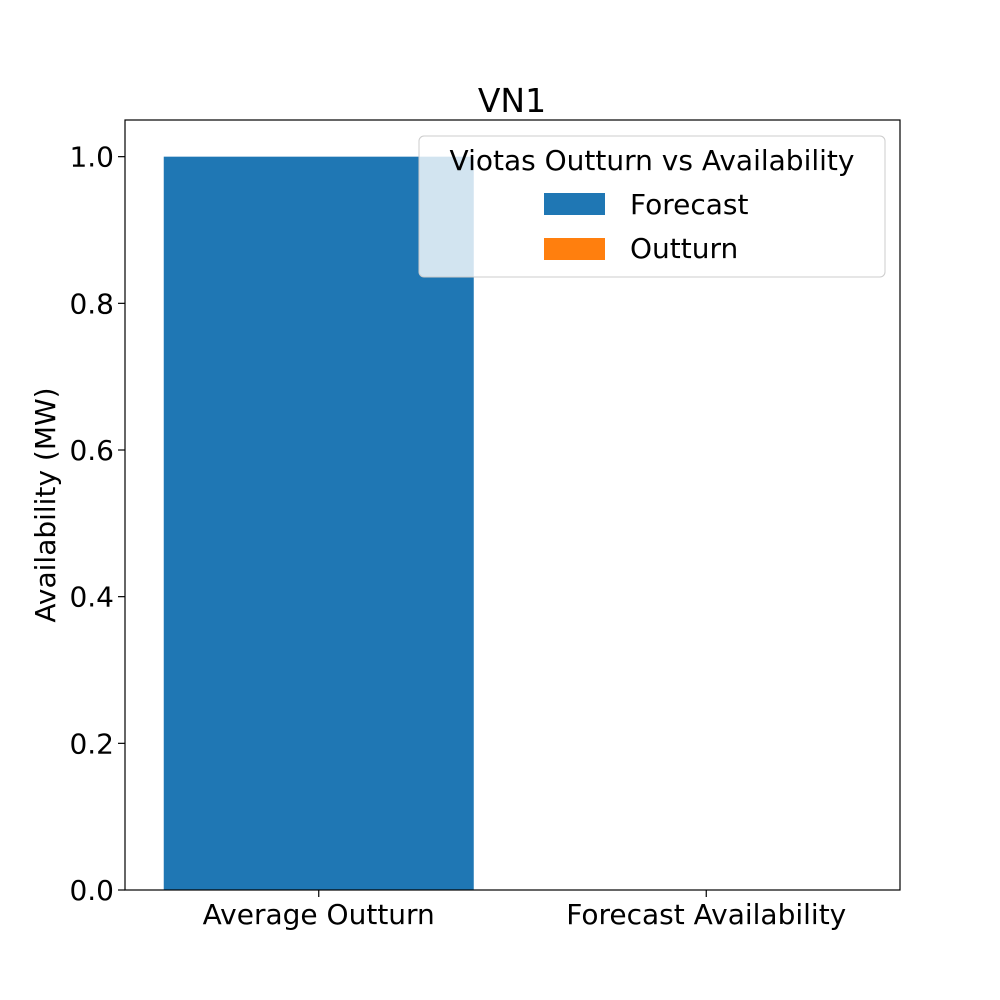 This screenshot has height=1000, width=1000. I want to click on y-tick-label: 0.8, so click(91, 303).